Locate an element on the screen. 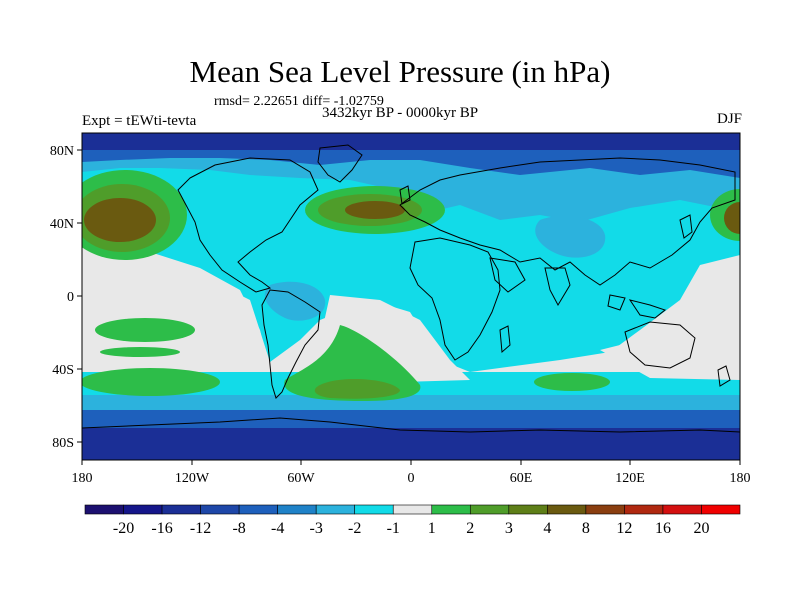  colorbar-label: 1 is located at coordinates (432, 528).